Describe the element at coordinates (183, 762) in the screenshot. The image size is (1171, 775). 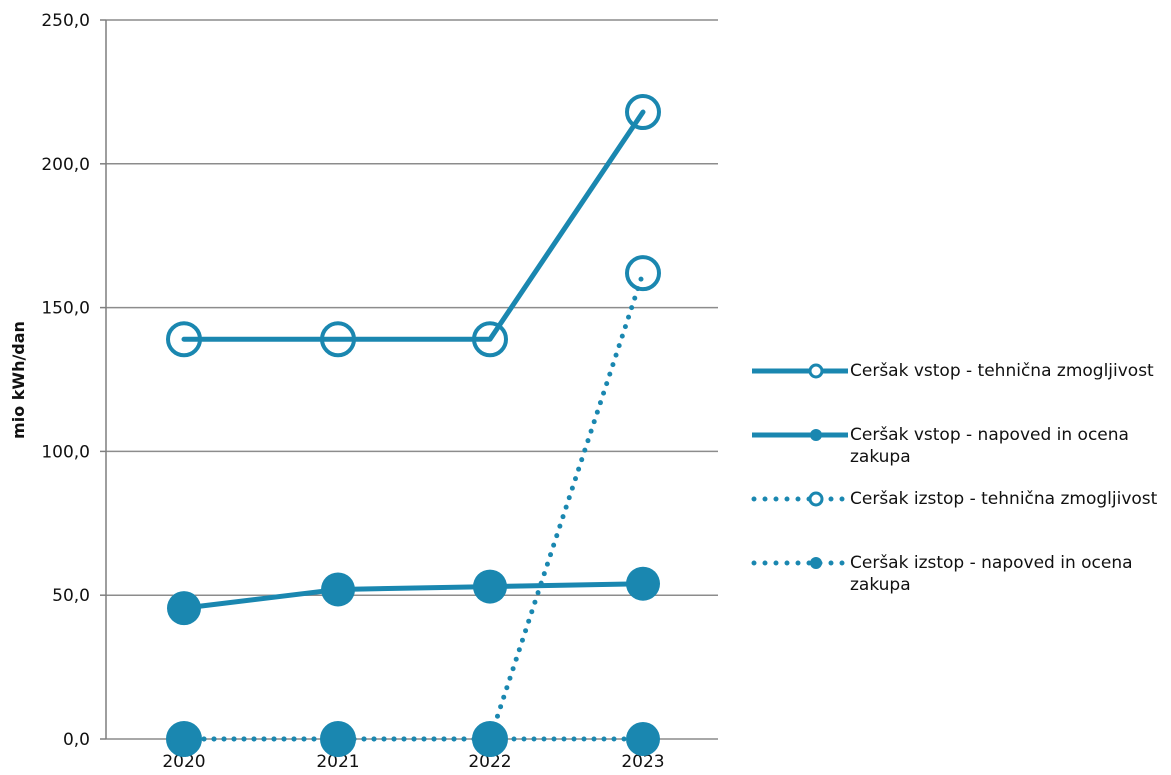
I see `x-tick-label: 2020` at that location.